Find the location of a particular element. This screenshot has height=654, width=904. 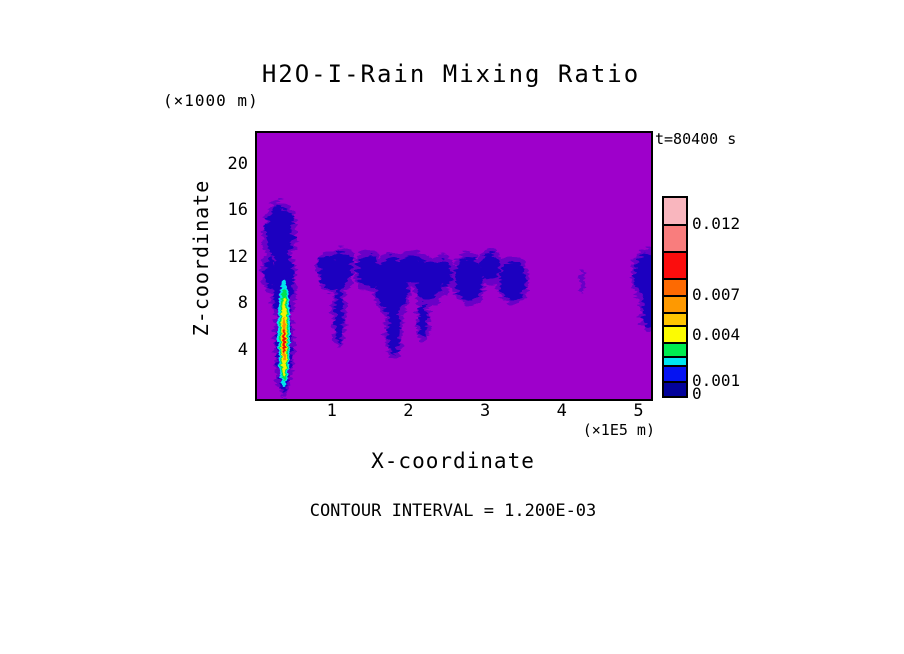

colorbar-segment-dark-orange is located at coordinates (675, 288).